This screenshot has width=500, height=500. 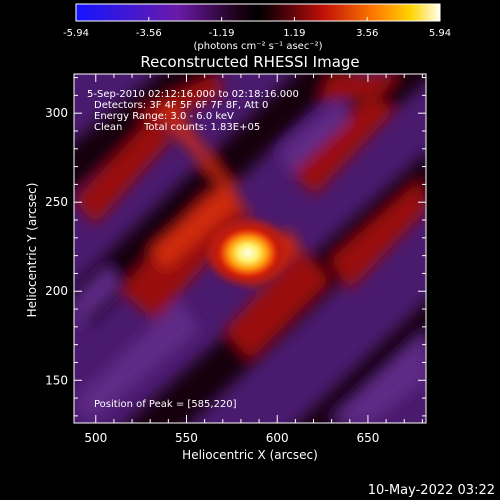 I want to click on time-range-text: 5-Sep-2010 02:12:16.000 to 02:18:16.000, so click(x=193, y=94).